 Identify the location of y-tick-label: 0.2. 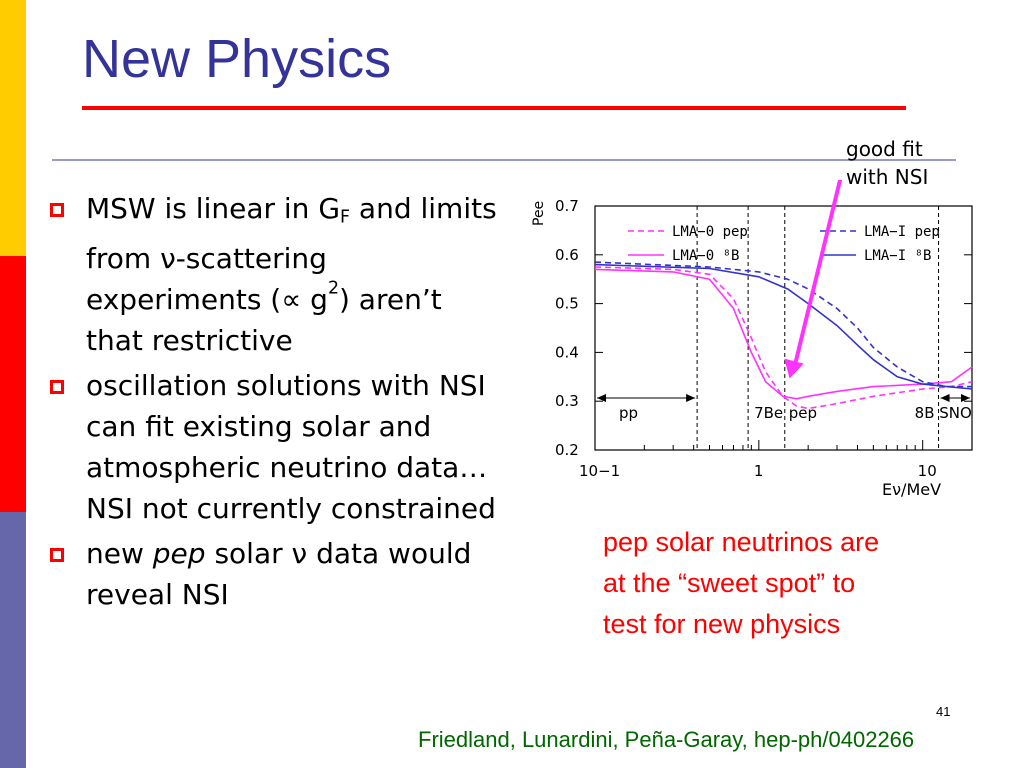
(567, 450).